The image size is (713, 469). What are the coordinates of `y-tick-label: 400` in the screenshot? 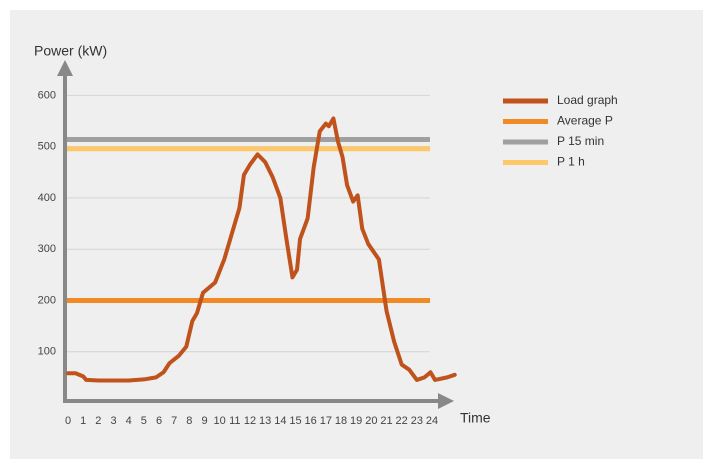 It's located at (47, 198).